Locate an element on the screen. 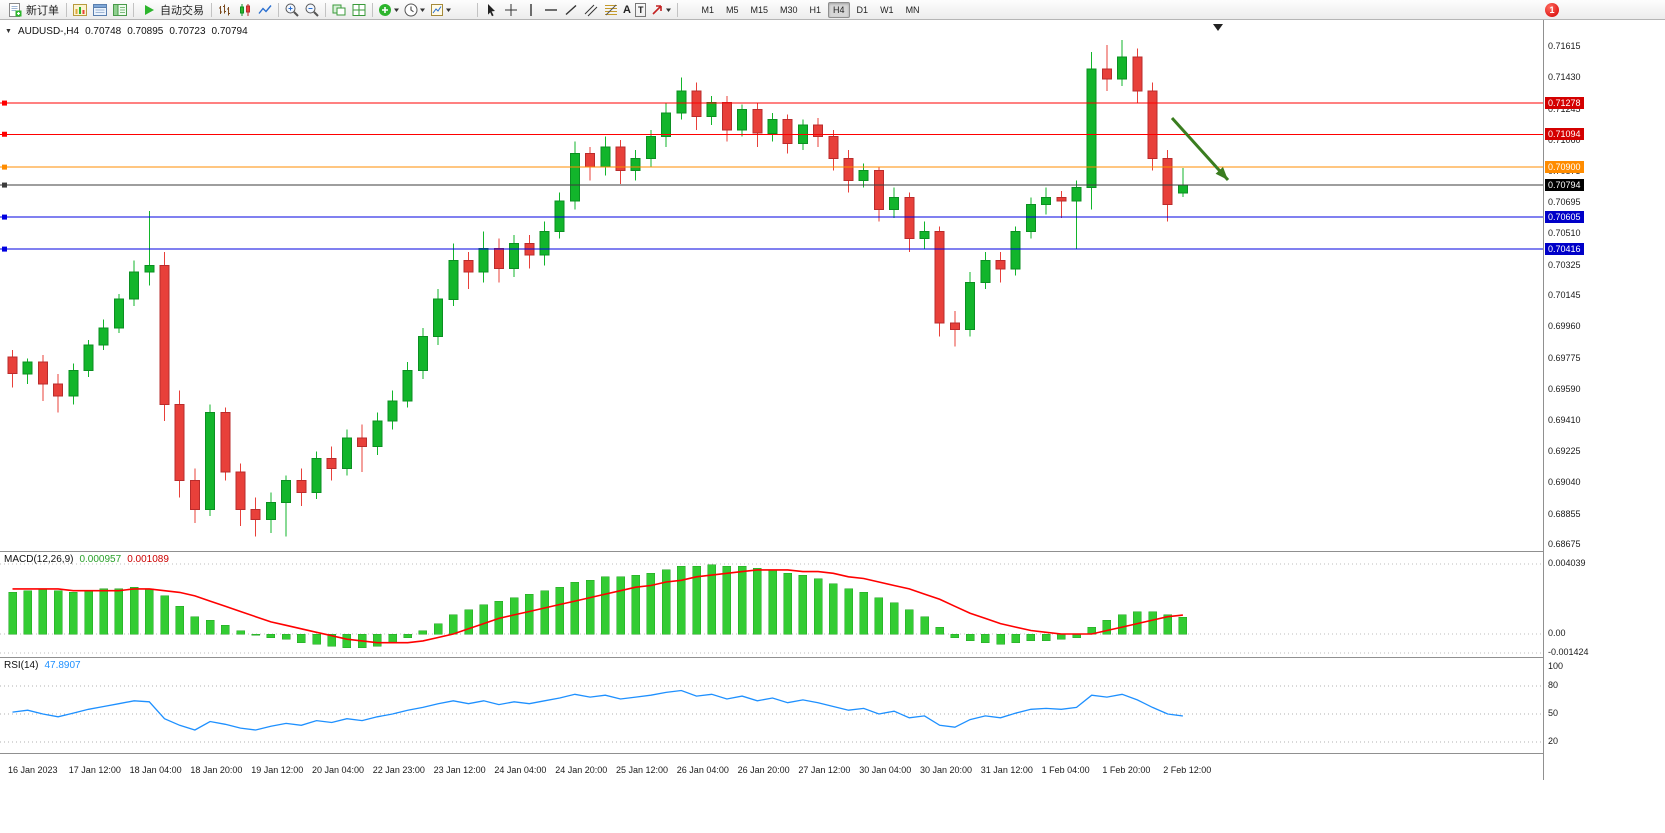  rsi-canvas is located at coordinates (771, 705).